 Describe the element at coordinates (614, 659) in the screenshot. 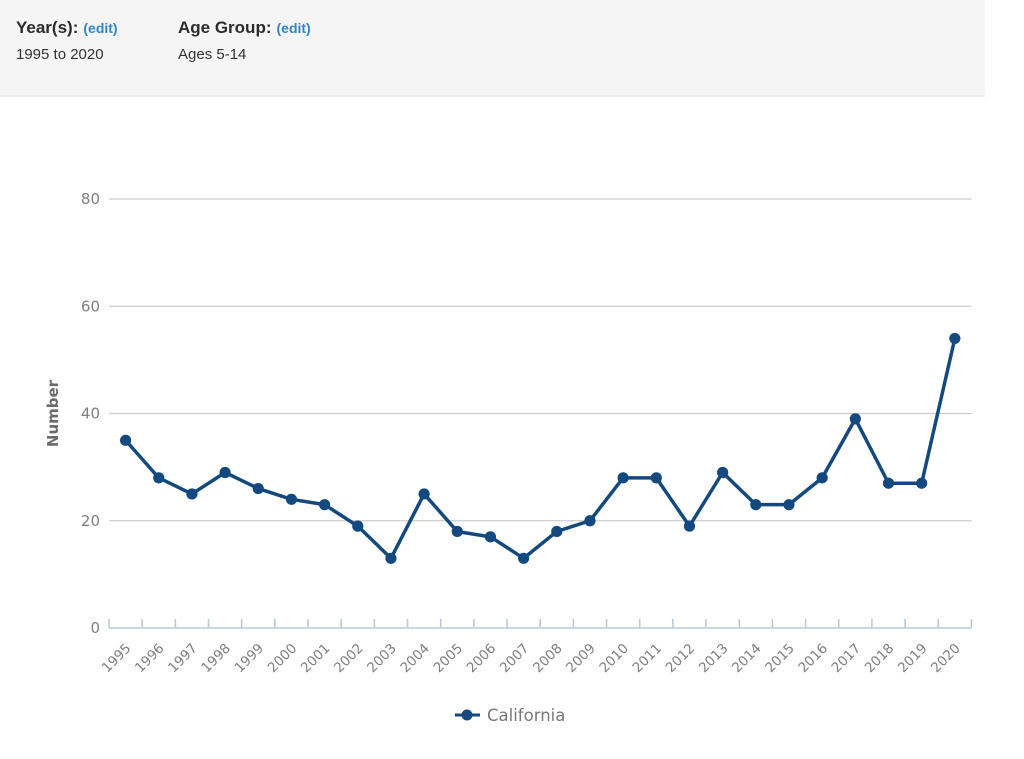

I see `x-tick-label: 2010` at that location.